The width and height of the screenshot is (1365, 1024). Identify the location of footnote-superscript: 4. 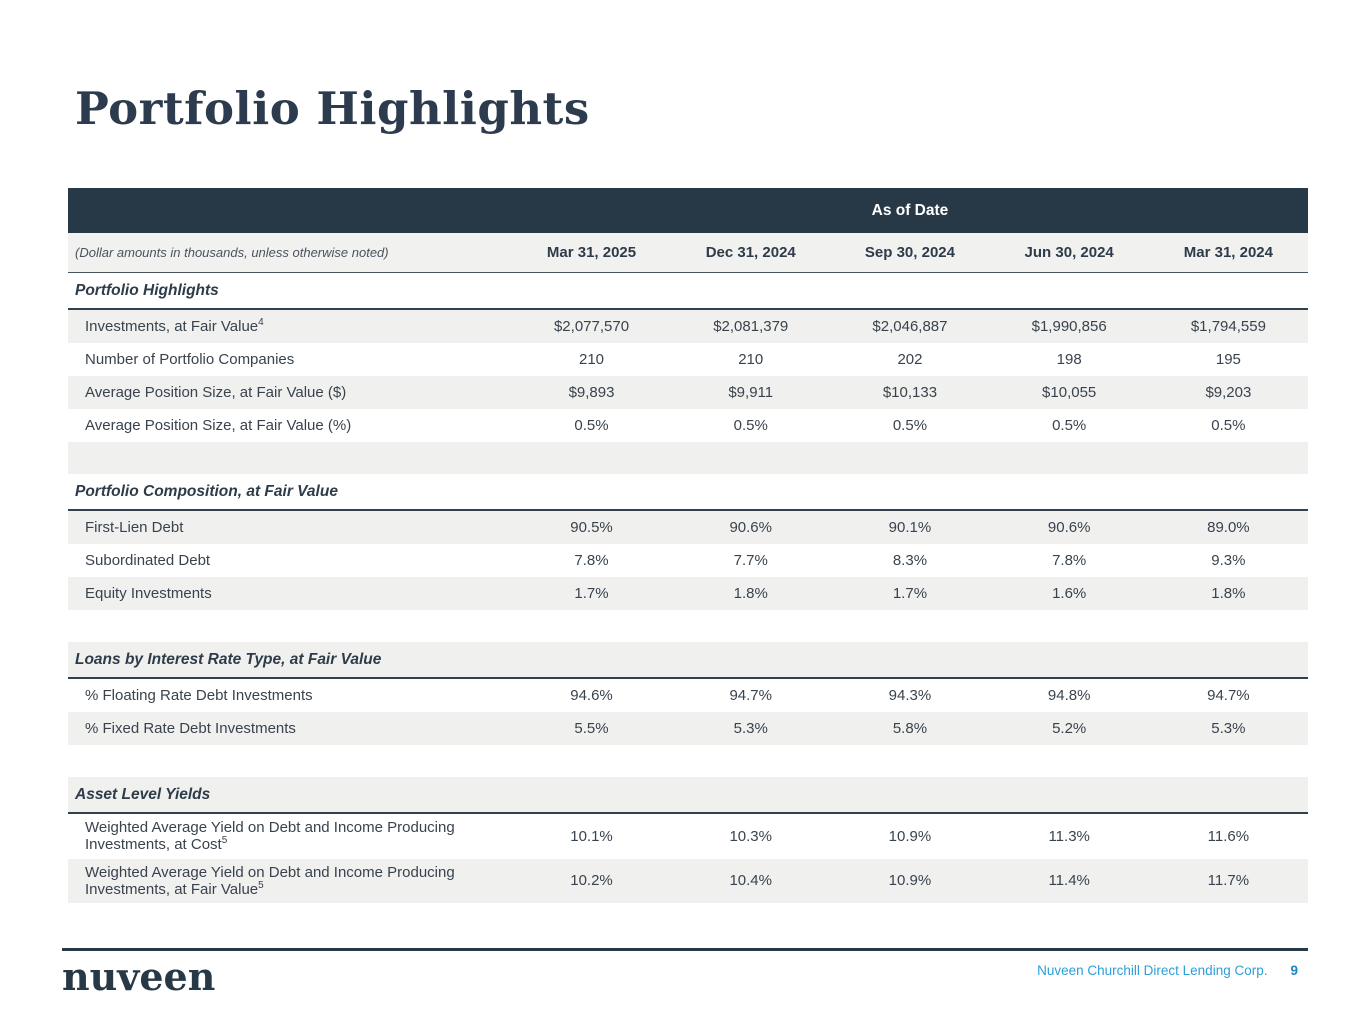
(261, 322).